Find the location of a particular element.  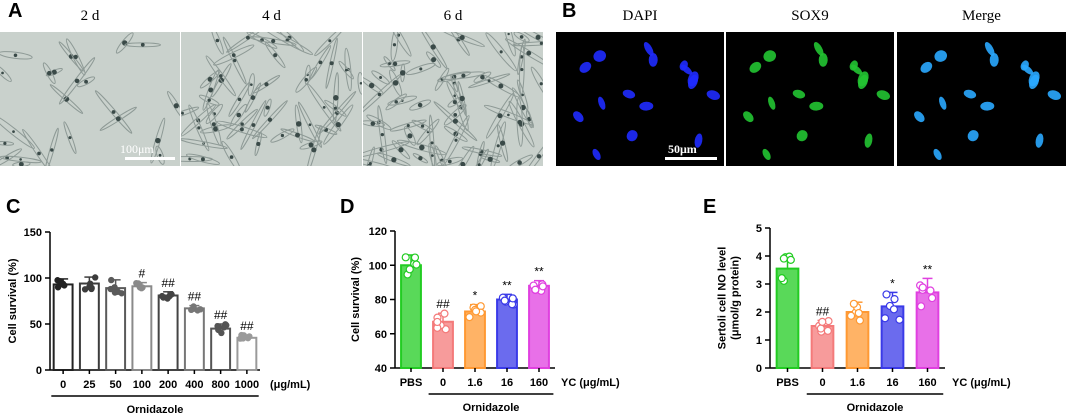

x-unit-label: (μg/mL) is located at coordinates (290, 385).